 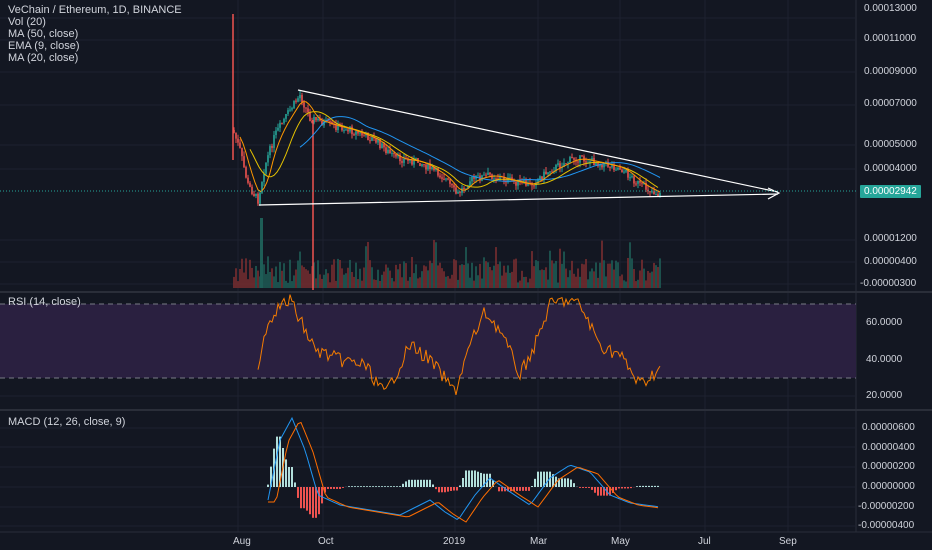 I want to click on price-tick: -0.00000300, so click(x=888, y=283).